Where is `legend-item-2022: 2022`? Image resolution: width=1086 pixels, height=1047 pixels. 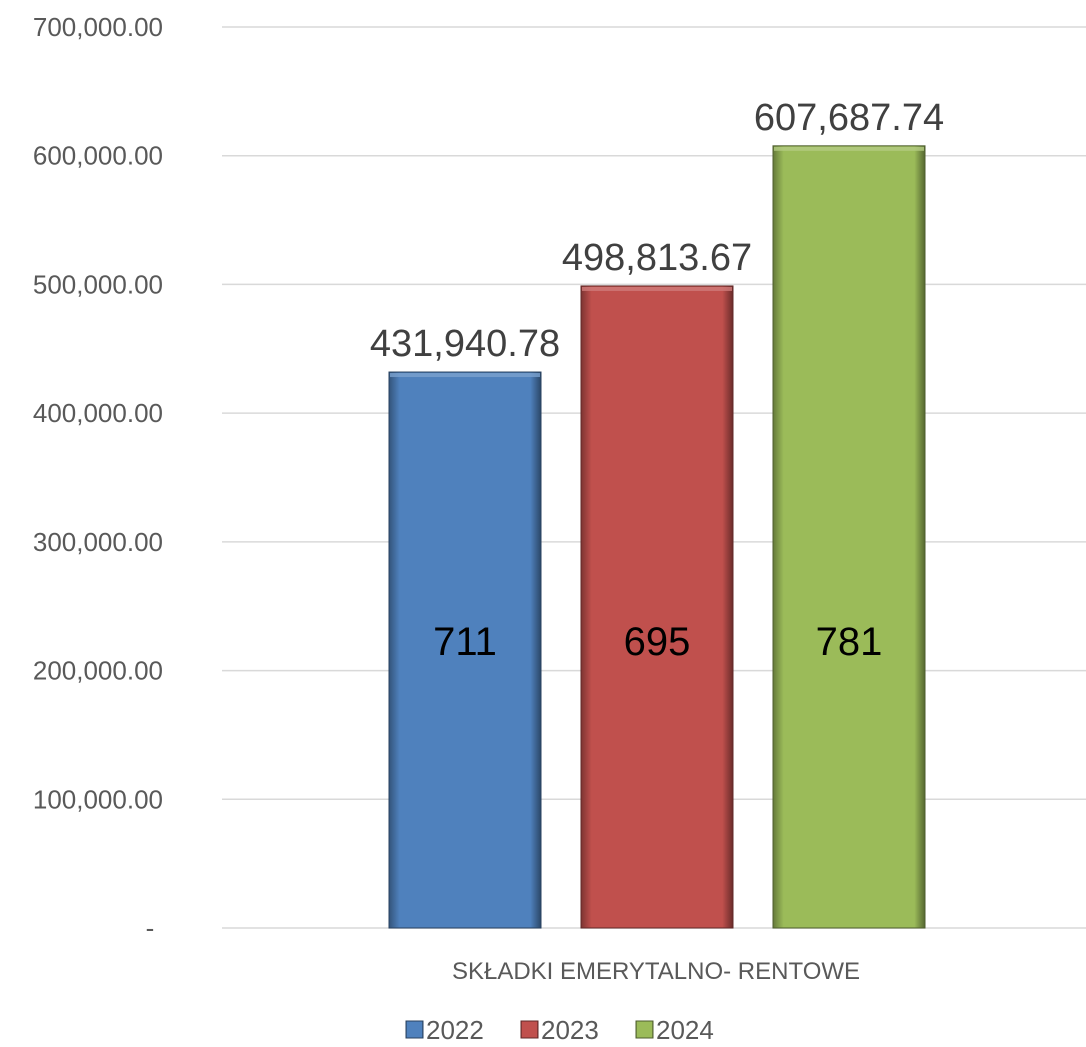 legend-item-2022: 2022 is located at coordinates (444, 1030).